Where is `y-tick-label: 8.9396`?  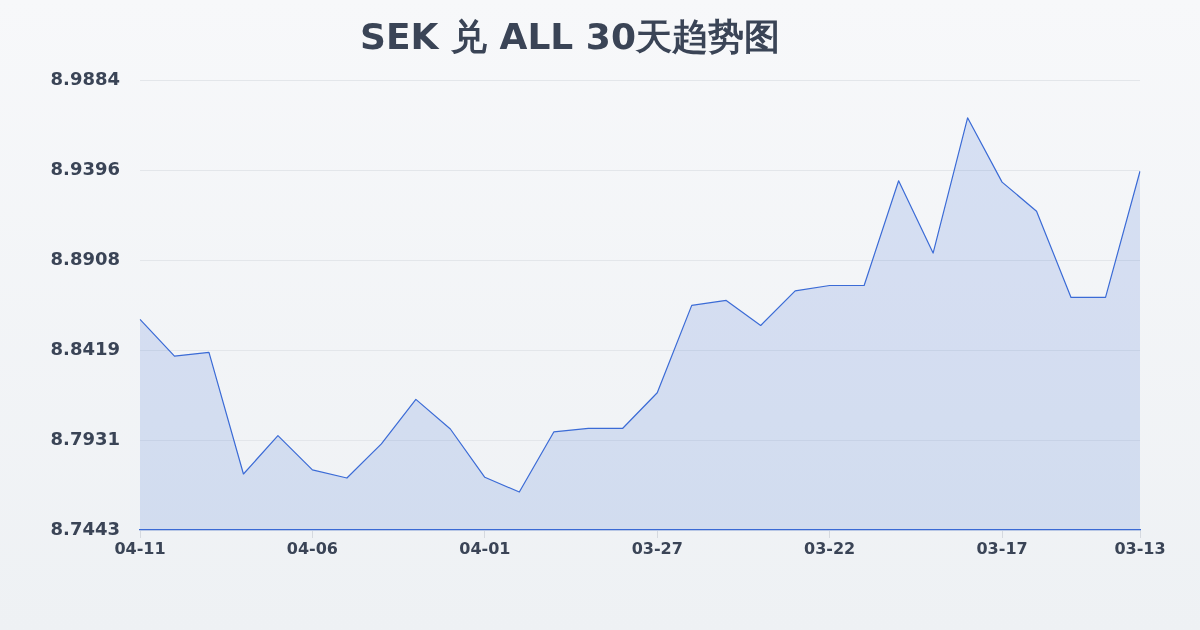 y-tick-label: 8.9396 is located at coordinates (85, 168).